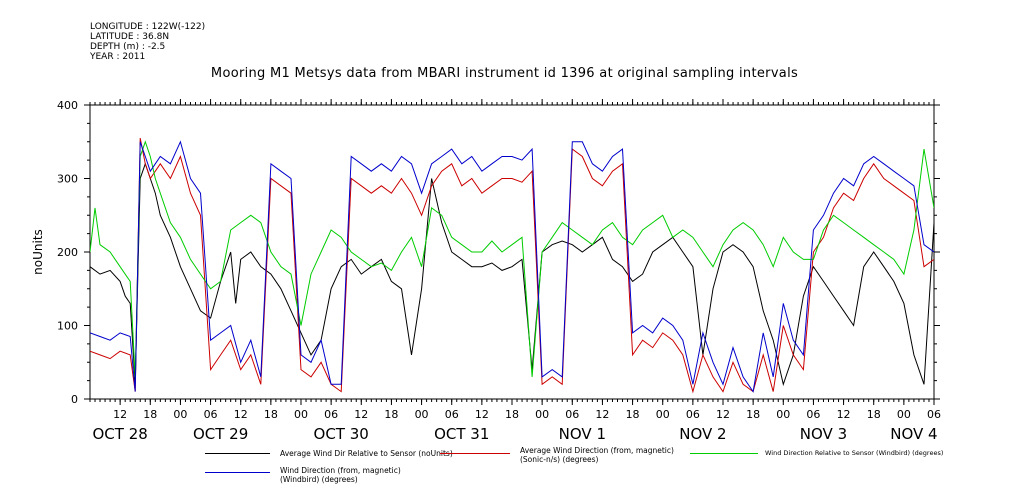 The width and height of the screenshot is (1009, 504). Describe the element at coordinates (461, 434) in the screenshot. I see `x-date-label: OCT 31` at that location.